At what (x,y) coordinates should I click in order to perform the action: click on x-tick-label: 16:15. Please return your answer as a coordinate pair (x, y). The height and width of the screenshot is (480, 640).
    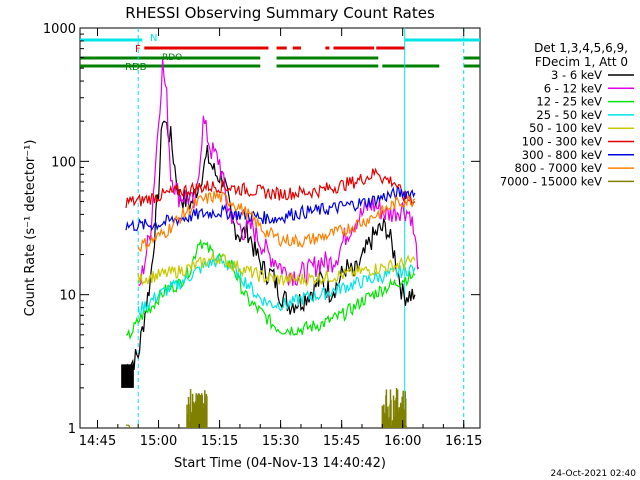
    Looking at the image, I should click on (463, 441).